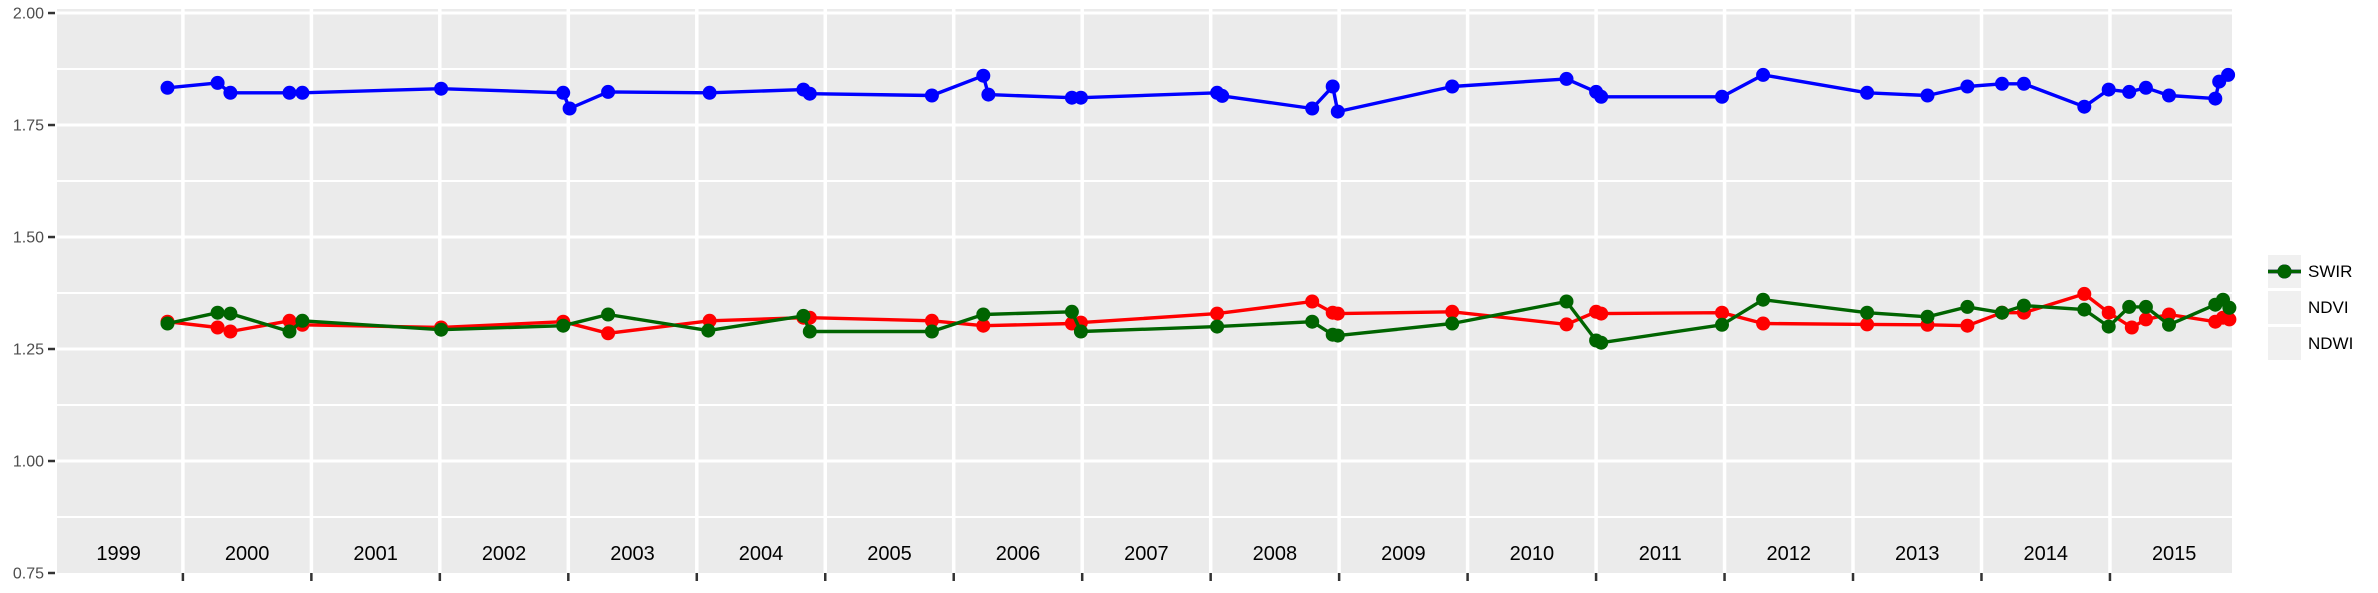  Describe the element at coordinates (375, 554) in the screenshot. I see `x-year-label: 2001` at that location.